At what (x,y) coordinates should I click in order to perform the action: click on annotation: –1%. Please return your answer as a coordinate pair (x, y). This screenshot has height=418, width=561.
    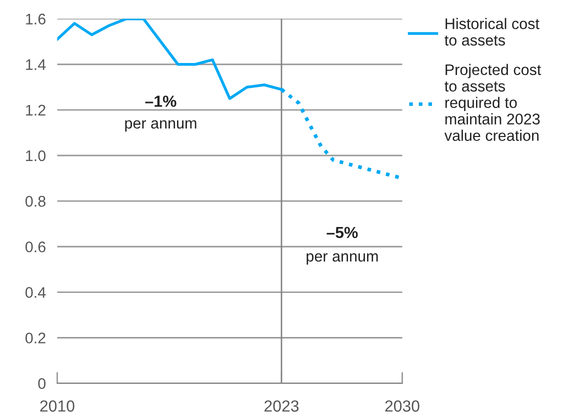
    Looking at the image, I should click on (160, 101).